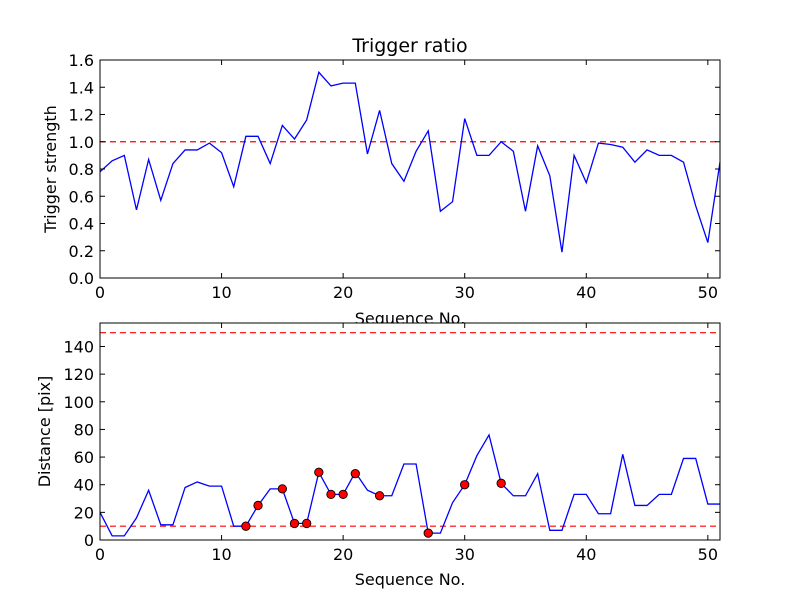 Image resolution: width=800 pixels, height=600 pixels. Describe the element at coordinates (81, 196) in the screenshot. I see `trigger-y-tick-label: 0.6` at that location.